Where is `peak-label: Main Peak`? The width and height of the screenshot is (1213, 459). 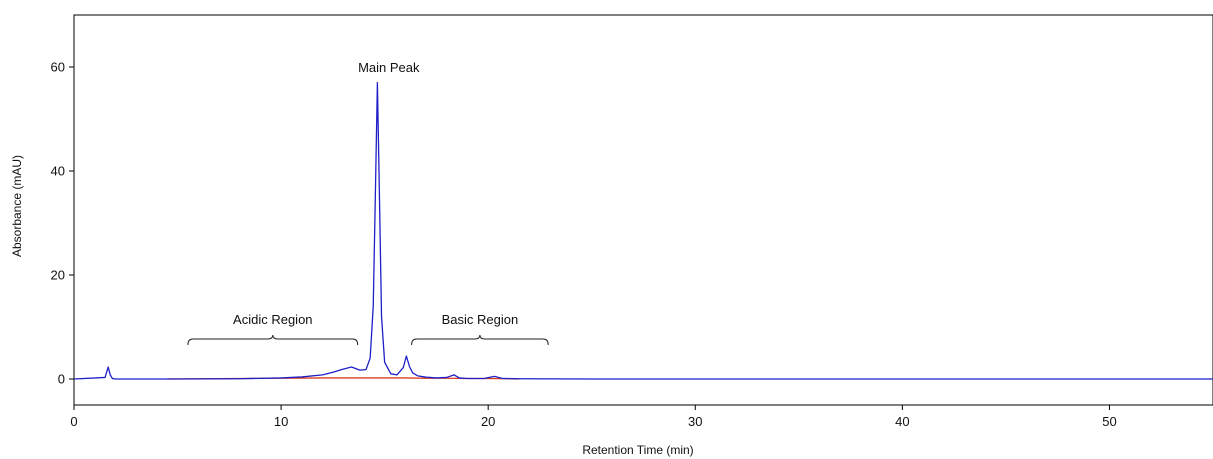 peak-label: Main Peak is located at coordinates (389, 67).